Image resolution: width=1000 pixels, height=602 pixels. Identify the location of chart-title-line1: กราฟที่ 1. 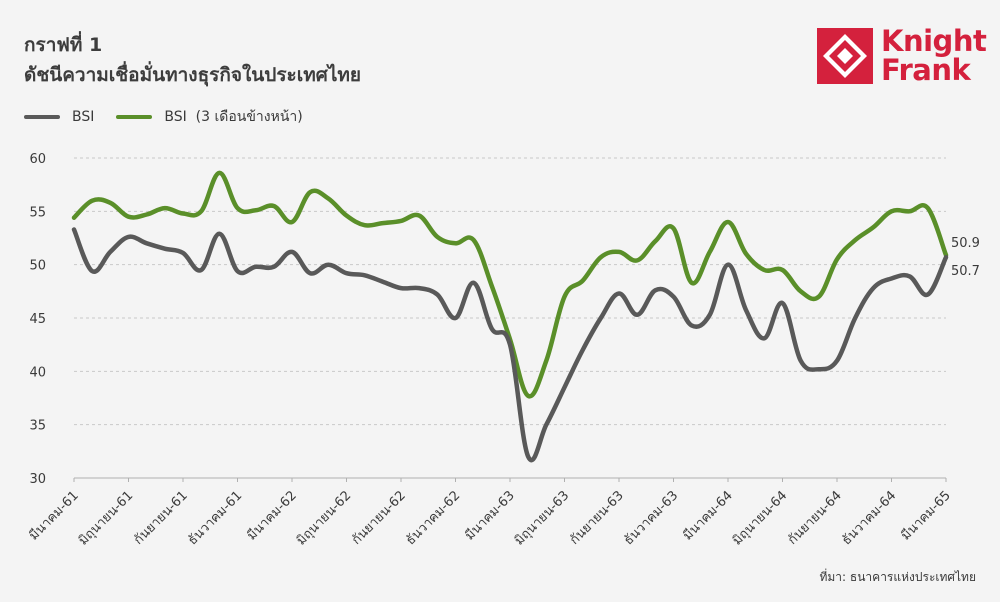
(63, 45).